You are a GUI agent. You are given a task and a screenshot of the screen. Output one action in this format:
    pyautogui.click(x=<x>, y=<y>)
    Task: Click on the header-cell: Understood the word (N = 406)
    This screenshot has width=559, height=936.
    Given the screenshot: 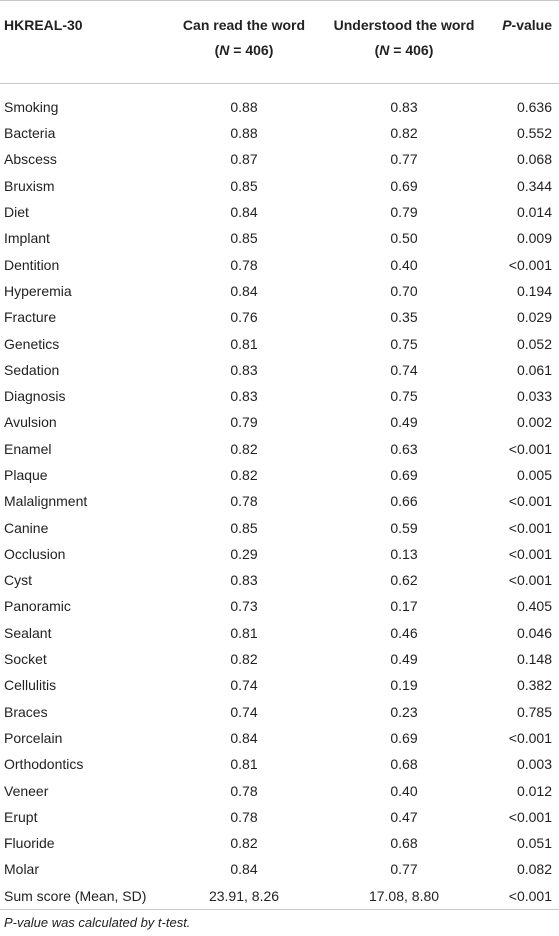 What is the action you would take?
    pyautogui.click(x=404, y=42)
    